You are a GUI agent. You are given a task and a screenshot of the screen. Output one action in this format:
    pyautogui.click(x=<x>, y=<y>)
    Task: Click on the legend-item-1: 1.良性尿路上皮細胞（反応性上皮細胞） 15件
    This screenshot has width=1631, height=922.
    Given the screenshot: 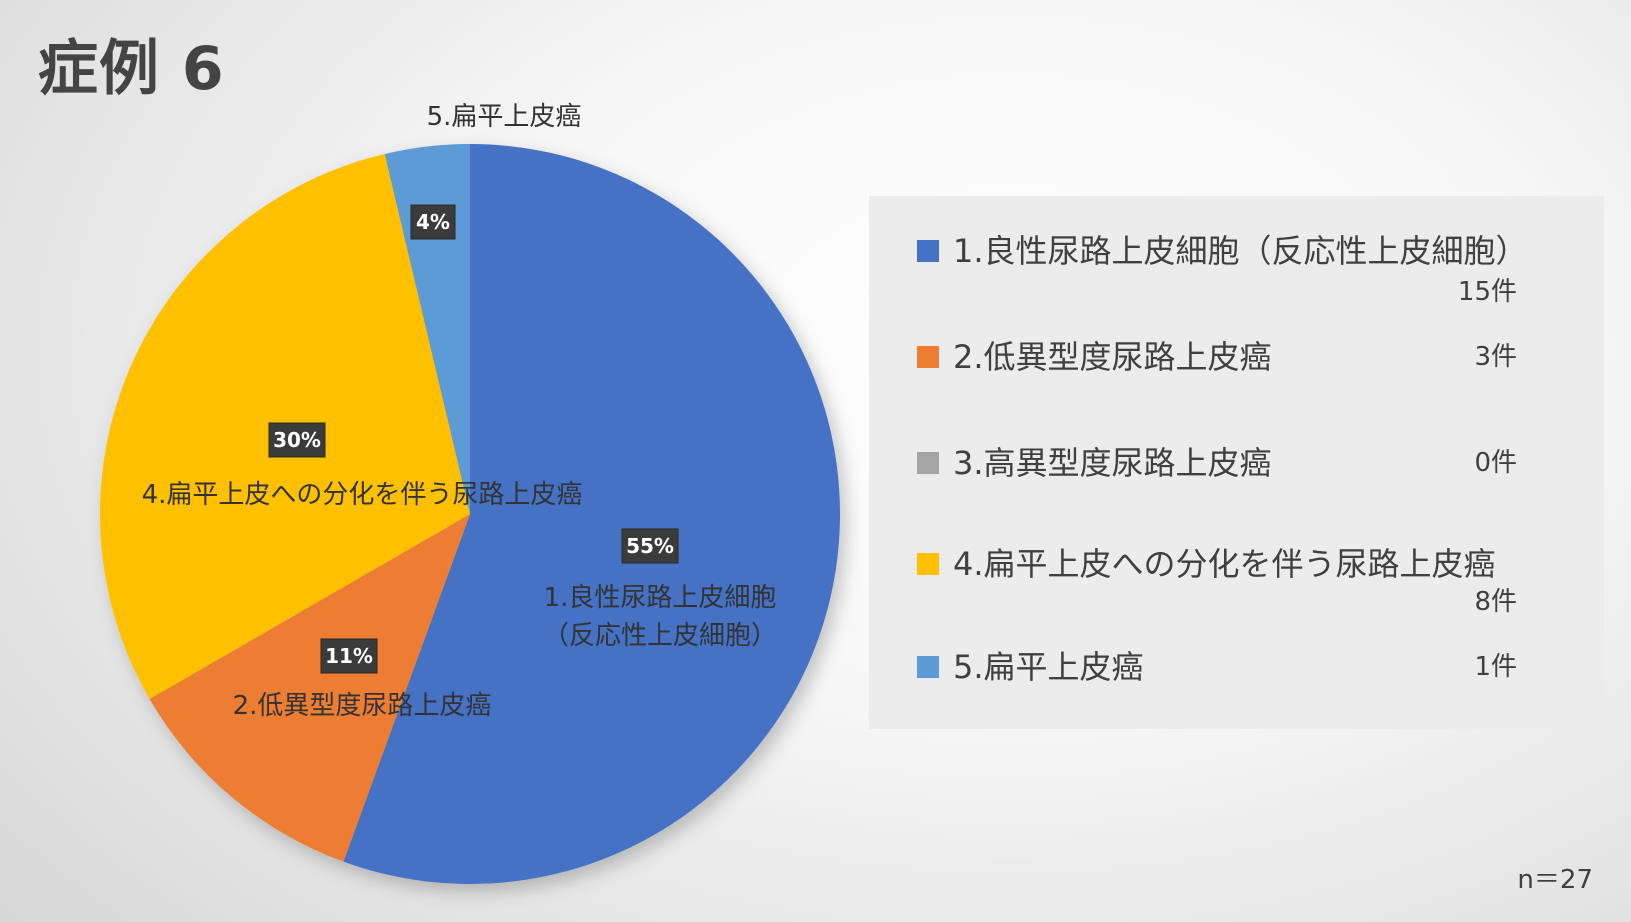 What is the action you would take?
    pyautogui.click(x=1237, y=251)
    